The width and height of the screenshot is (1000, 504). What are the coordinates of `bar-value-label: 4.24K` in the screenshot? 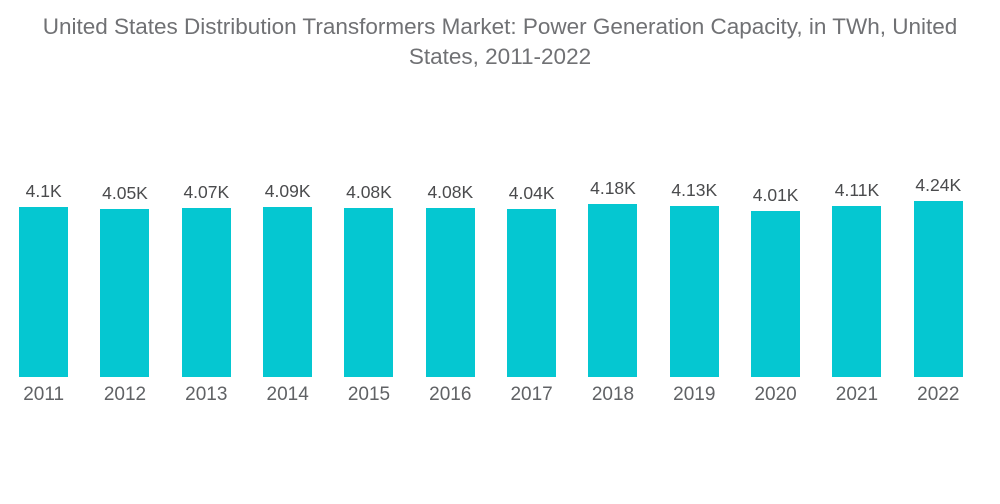 It's located at (938, 185).